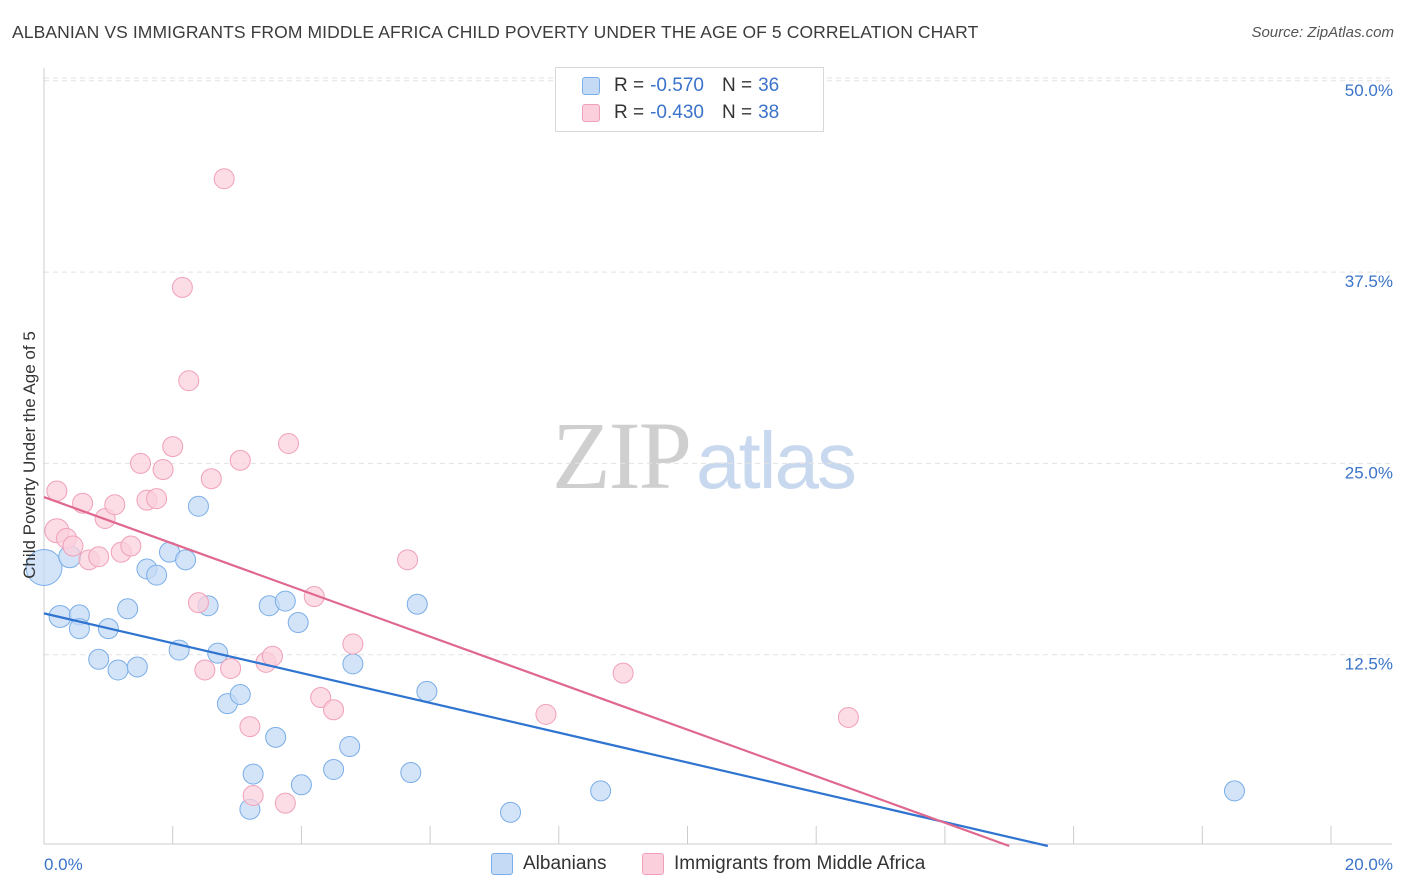  Describe the element at coordinates (591, 86) in the screenshot. I see `legend-swatch-albanians` at that location.